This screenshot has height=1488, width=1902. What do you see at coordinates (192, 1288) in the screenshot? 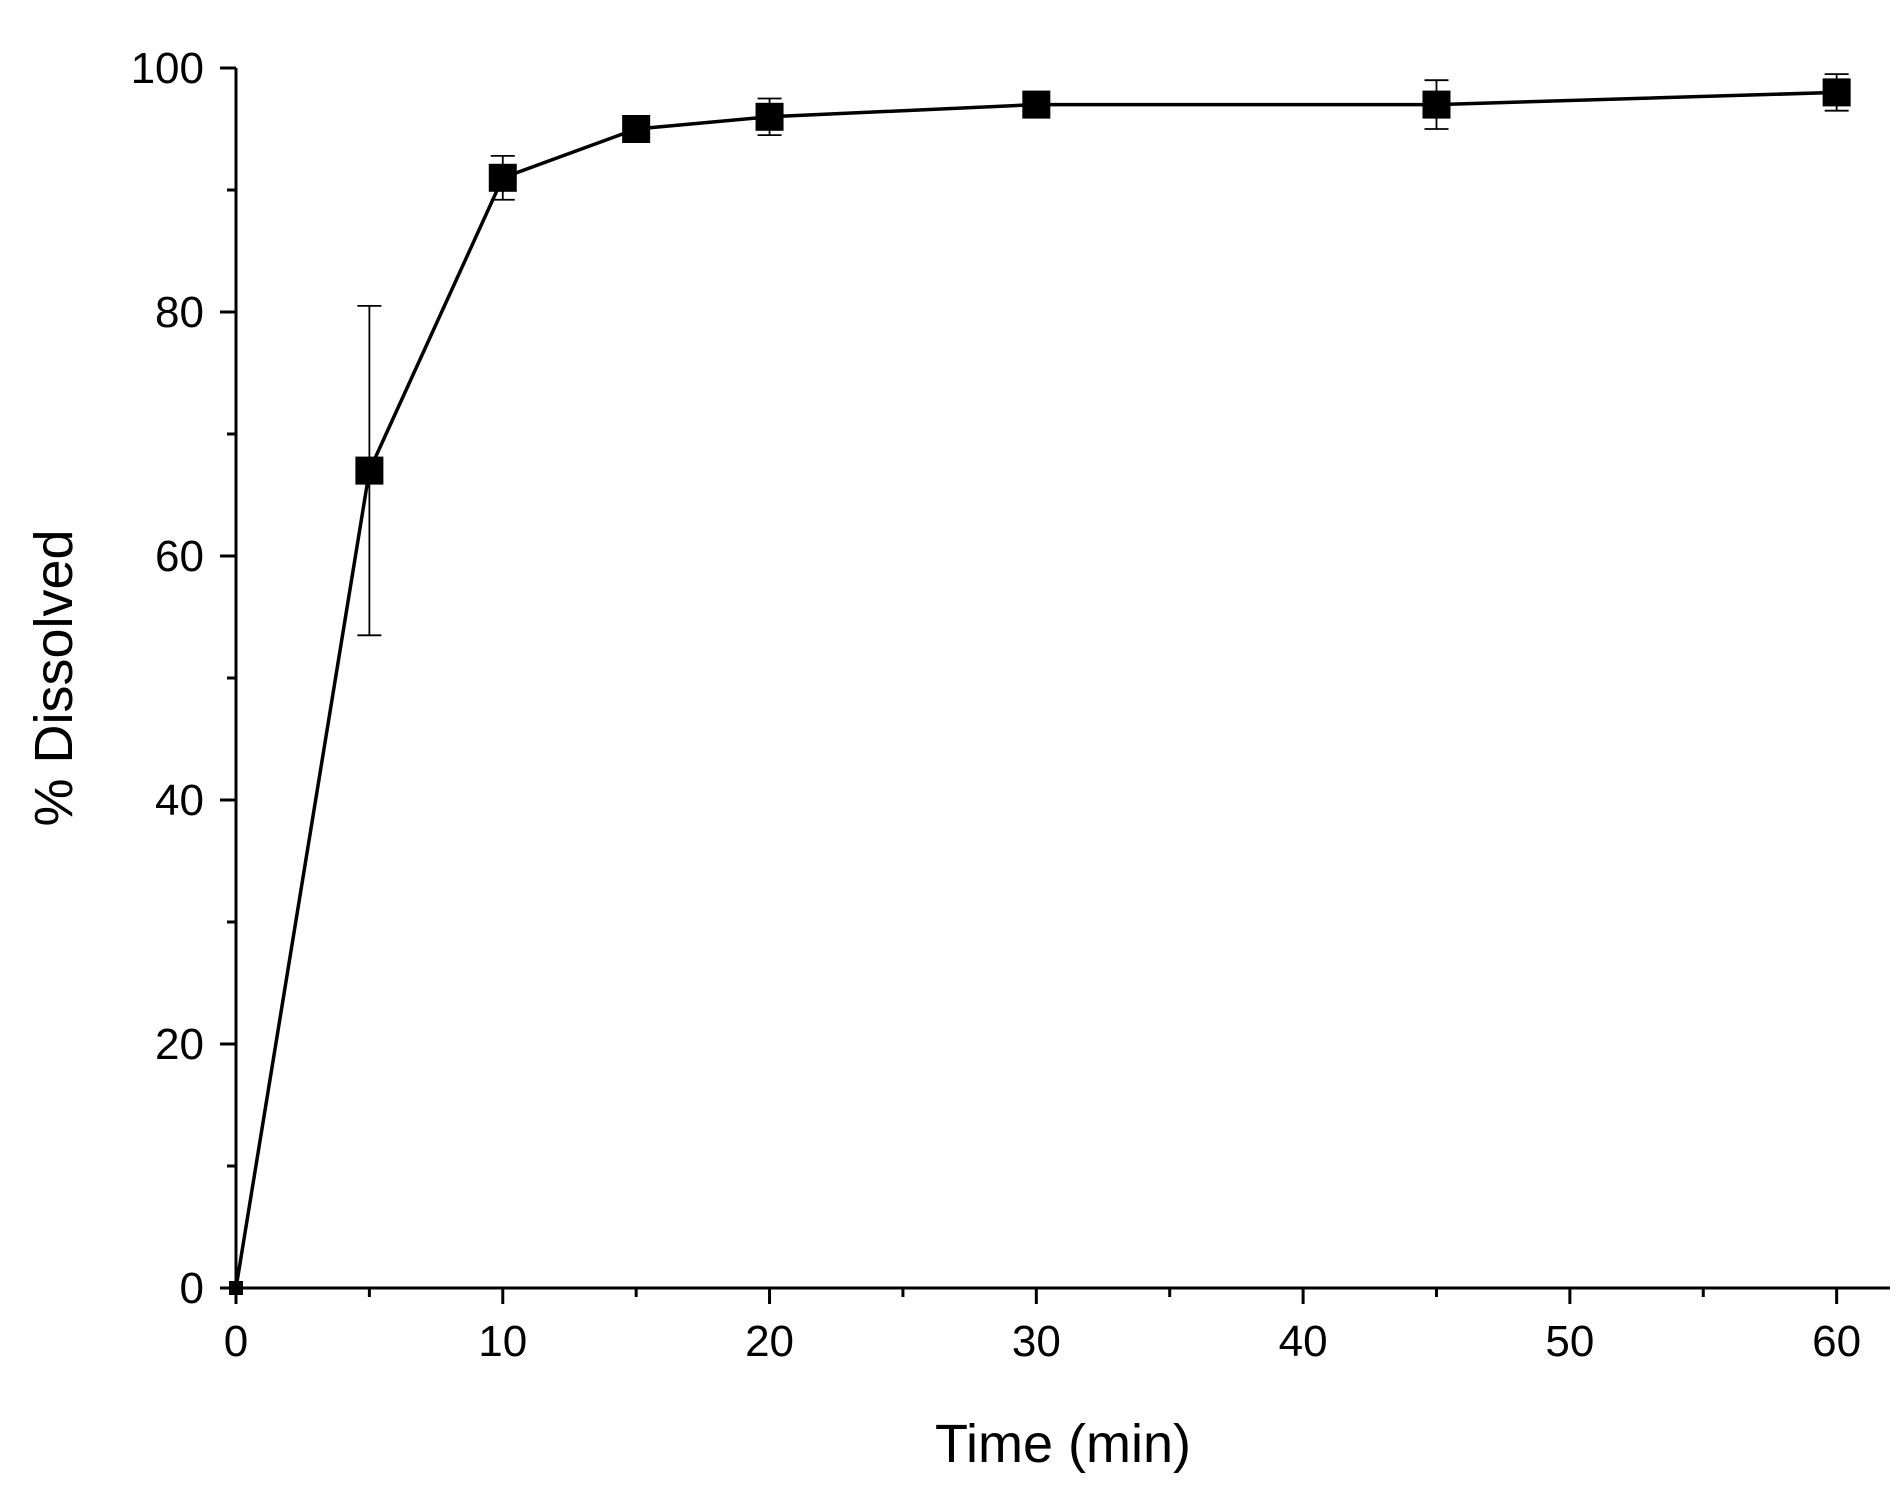
I see `y-tick-label: 0` at bounding box center [192, 1288].